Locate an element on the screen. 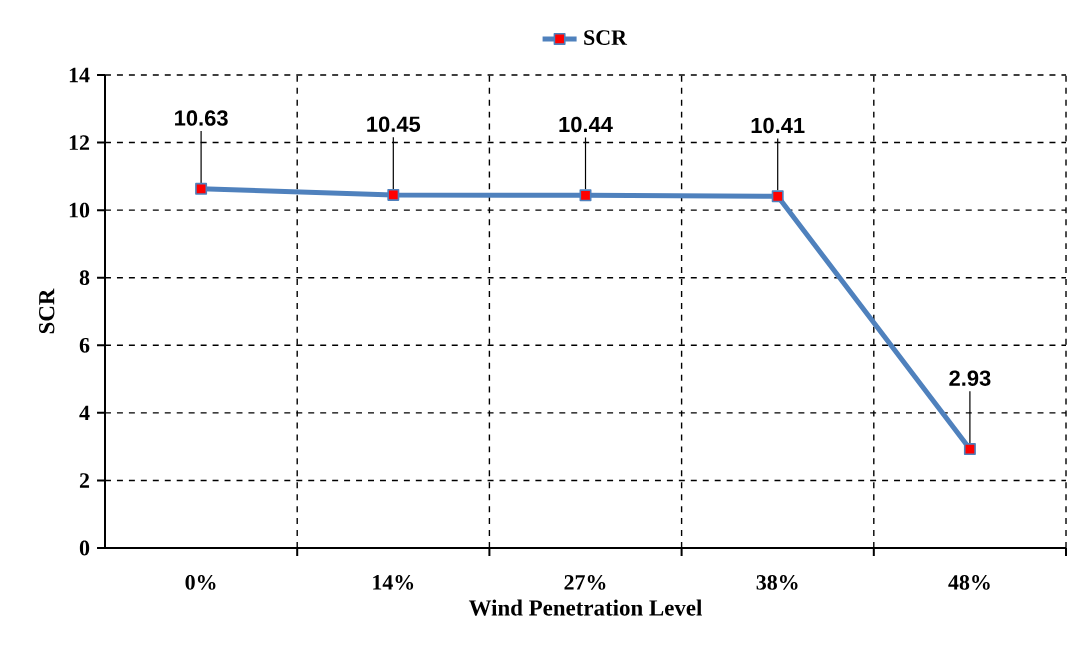 The width and height of the screenshot is (1068, 648). y-tick-label: 10 is located at coordinates (79, 210).